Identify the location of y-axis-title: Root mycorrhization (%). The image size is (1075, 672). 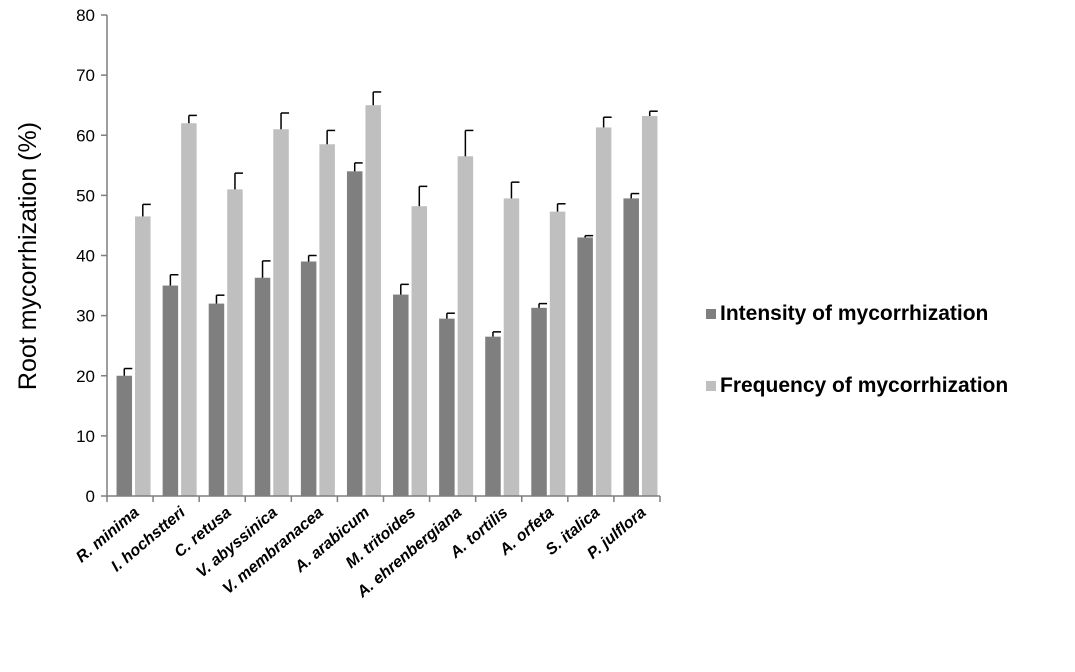
(28, 256).